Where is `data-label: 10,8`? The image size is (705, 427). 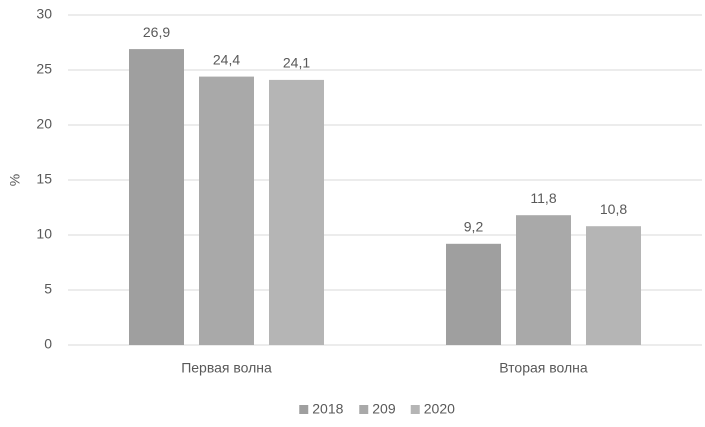
data-label: 10,8 is located at coordinates (613, 209).